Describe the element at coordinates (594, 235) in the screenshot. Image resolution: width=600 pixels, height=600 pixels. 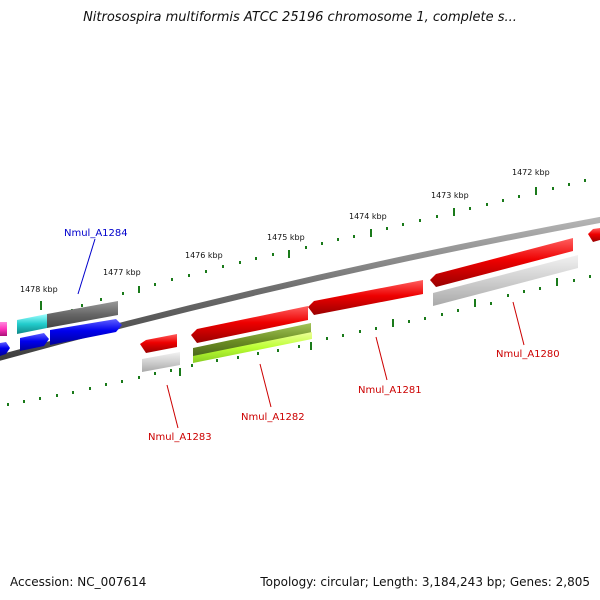
I see `gene-arrow-edge-red` at that location.